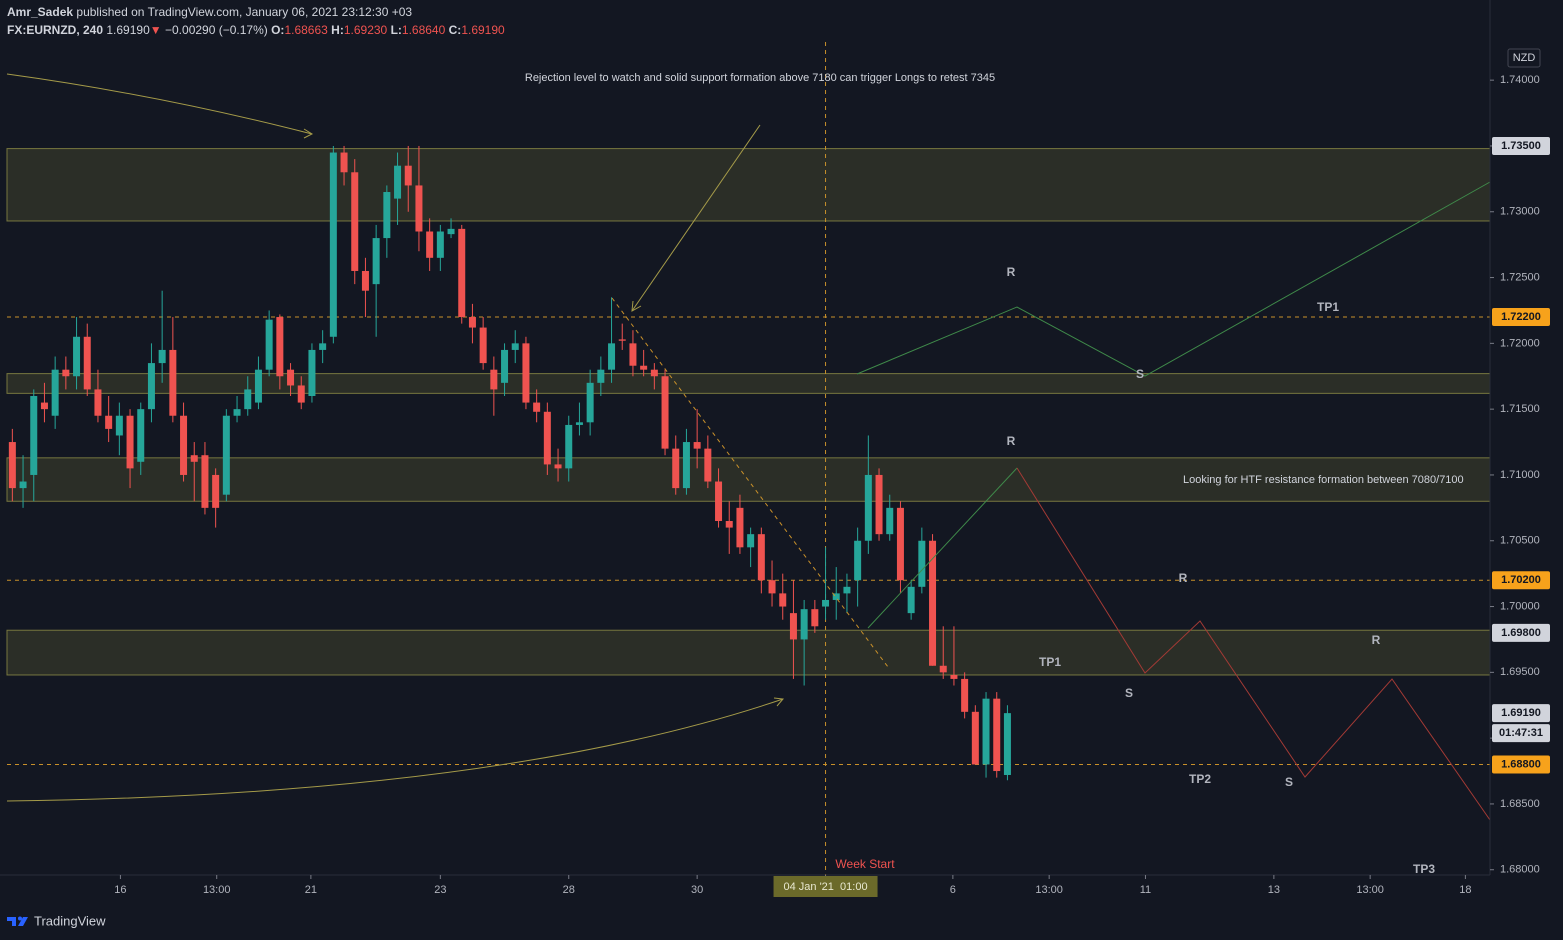  I want to click on countdown-box, so click(1521, 733).